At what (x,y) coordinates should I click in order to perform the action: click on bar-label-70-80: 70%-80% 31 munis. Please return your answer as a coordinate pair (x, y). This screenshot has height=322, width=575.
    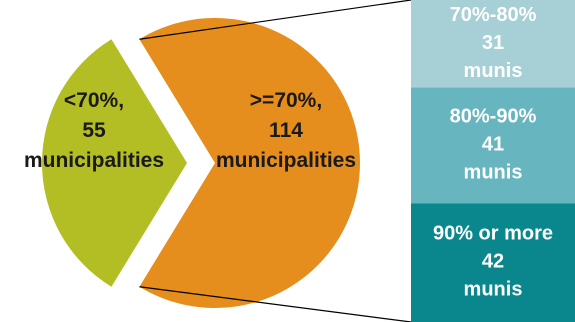
    Looking at the image, I should click on (493, 43).